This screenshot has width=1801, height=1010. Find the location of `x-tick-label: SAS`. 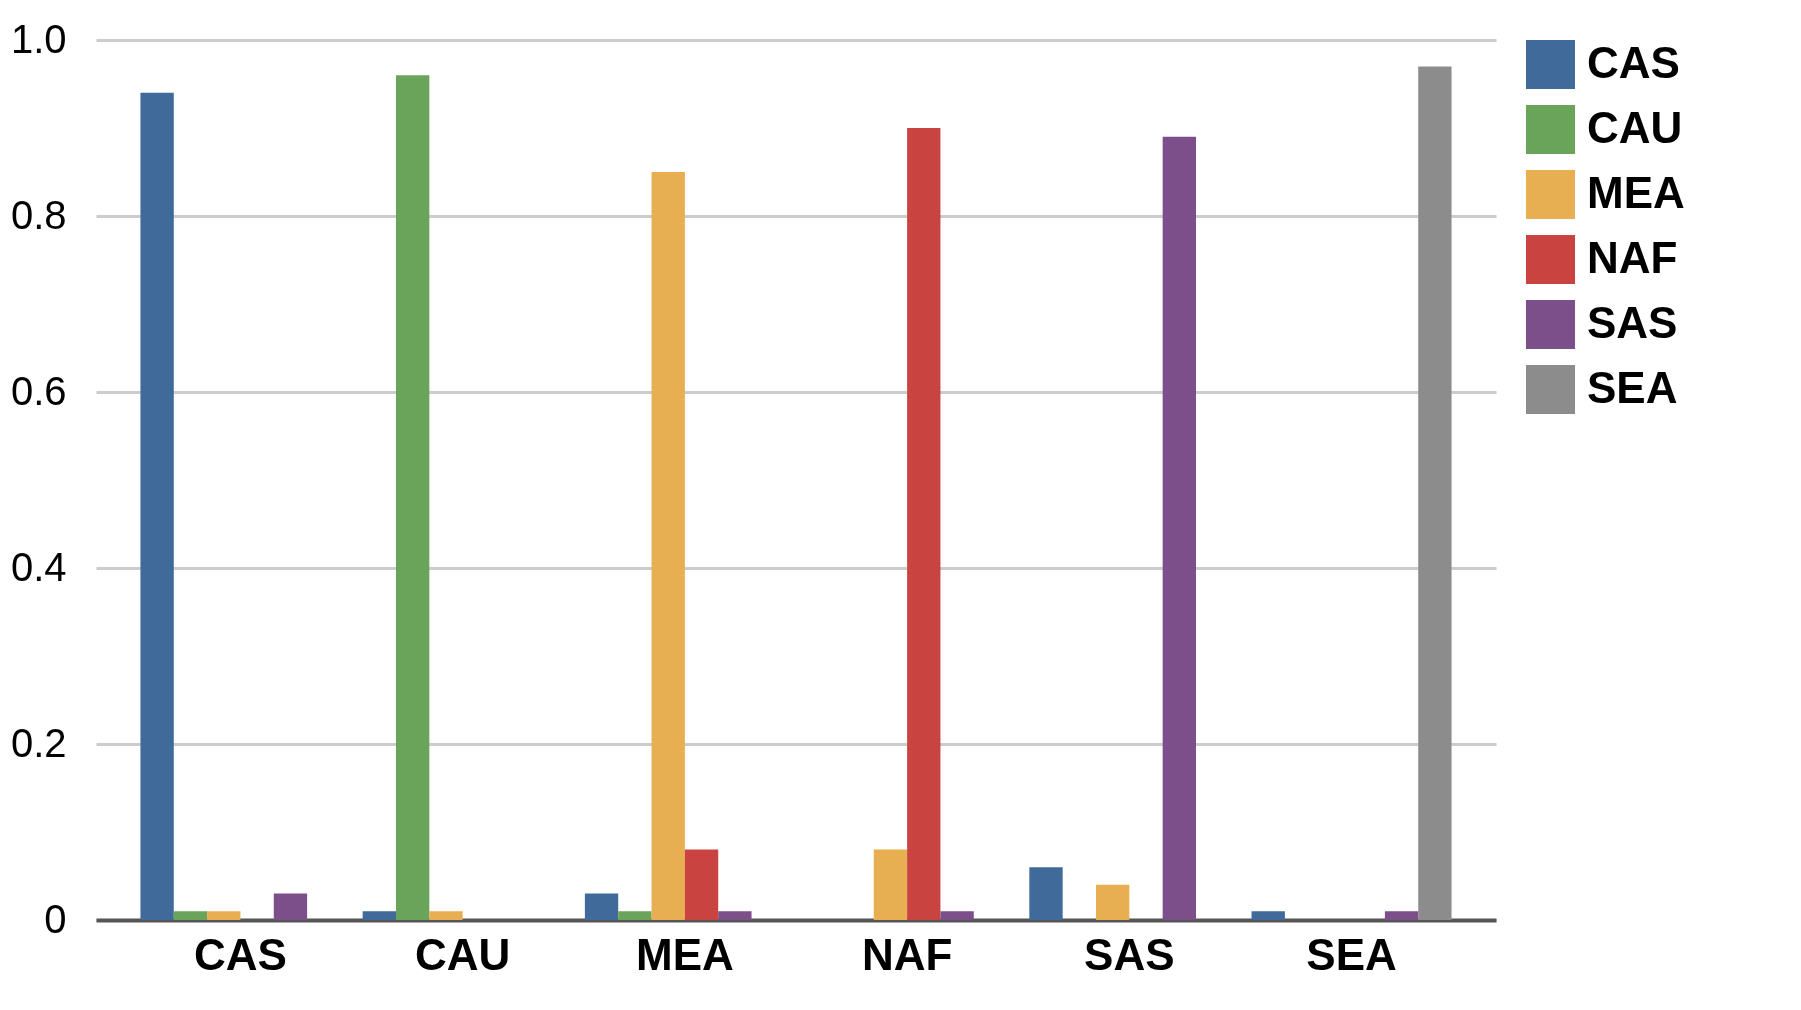

x-tick-label: SAS is located at coordinates (1129, 954).